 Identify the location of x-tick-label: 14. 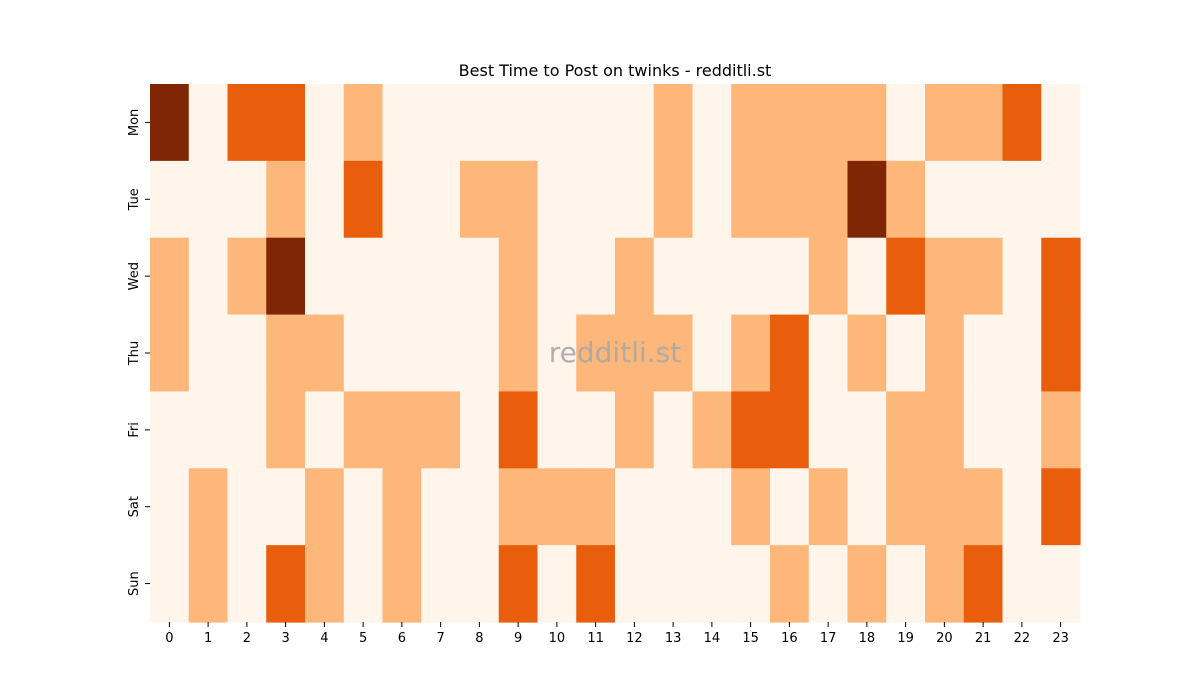
(712, 638).